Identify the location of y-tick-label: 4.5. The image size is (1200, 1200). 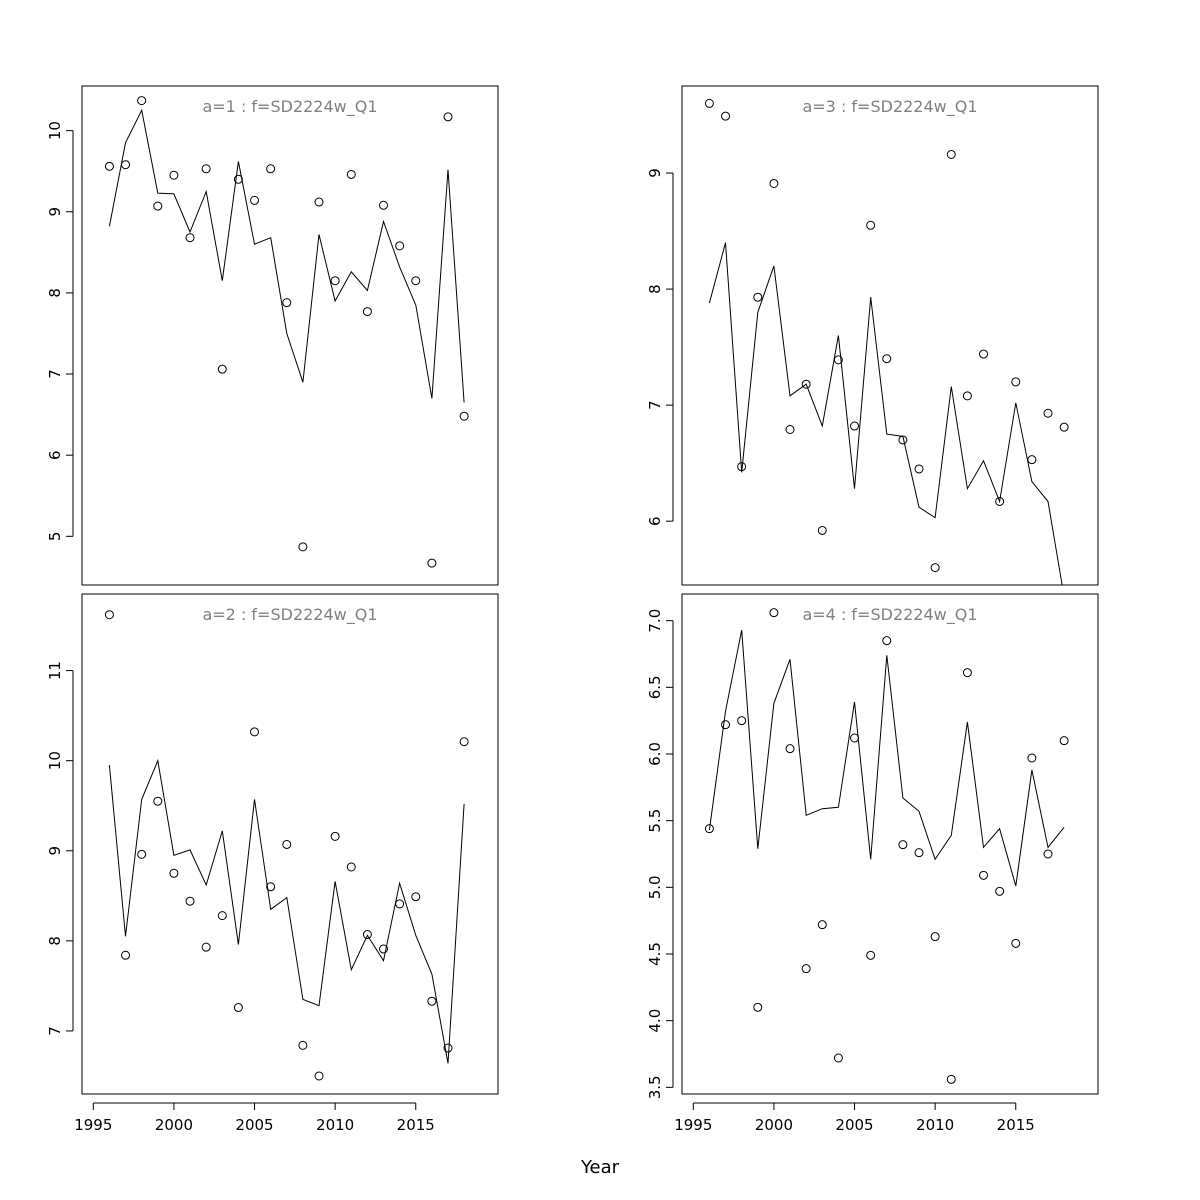
(655, 954).